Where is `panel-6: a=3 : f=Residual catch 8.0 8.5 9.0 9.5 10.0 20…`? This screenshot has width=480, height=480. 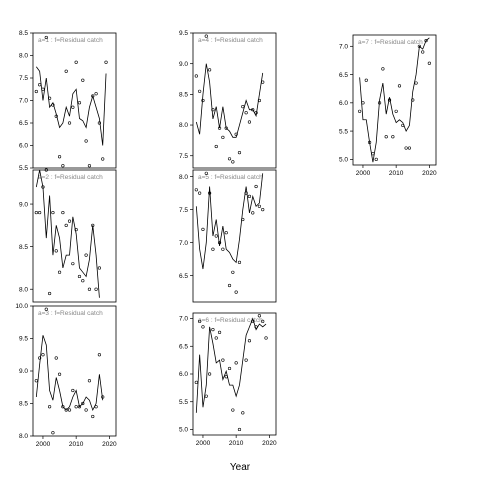 panel-6: a=3 : f=Residual catch 8.0 8.5 9.0 9.5 10.0 20… is located at coordinates (66, 375).